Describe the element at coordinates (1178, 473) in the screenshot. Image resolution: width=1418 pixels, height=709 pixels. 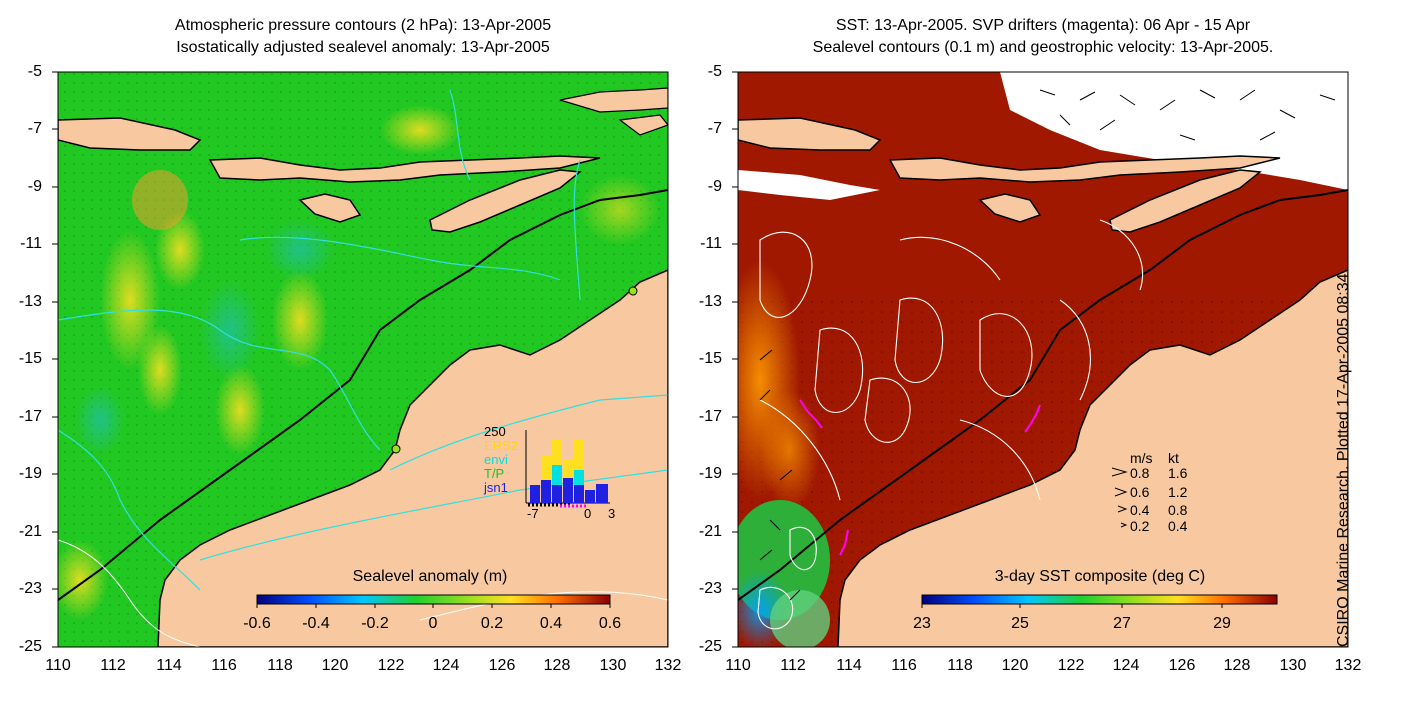
I see `velocity-legend-kt: 1.6` at that location.